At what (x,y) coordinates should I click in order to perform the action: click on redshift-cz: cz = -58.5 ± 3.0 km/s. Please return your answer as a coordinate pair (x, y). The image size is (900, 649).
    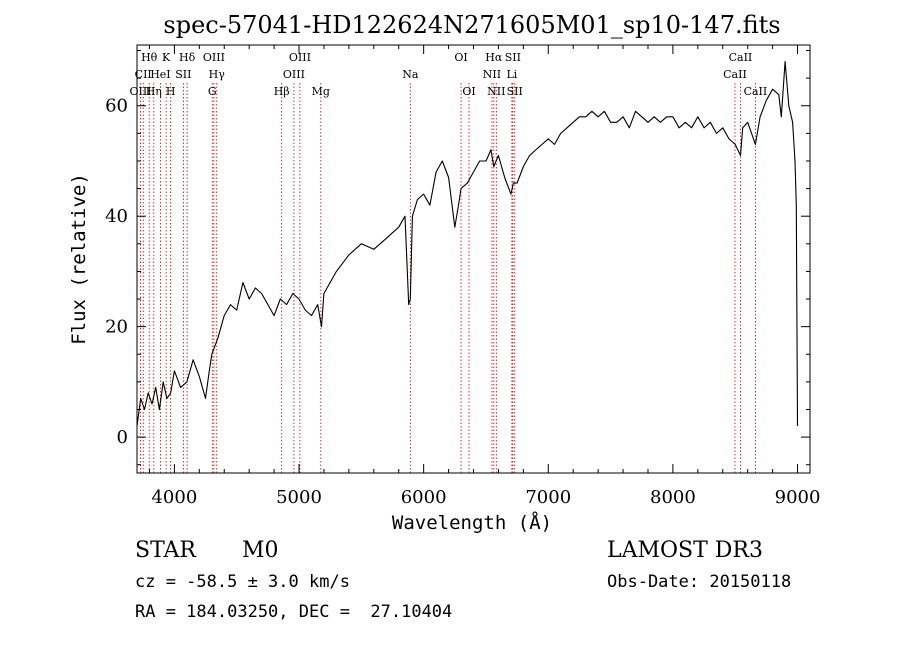
    Looking at the image, I should click on (242, 582).